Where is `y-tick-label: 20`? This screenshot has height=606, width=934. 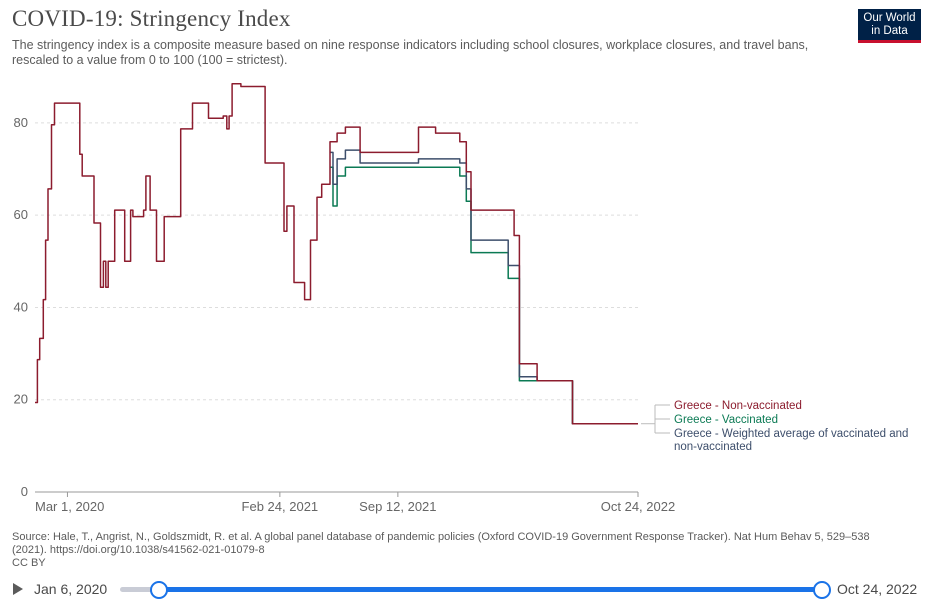
y-tick-label: 20 is located at coordinates (21, 399).